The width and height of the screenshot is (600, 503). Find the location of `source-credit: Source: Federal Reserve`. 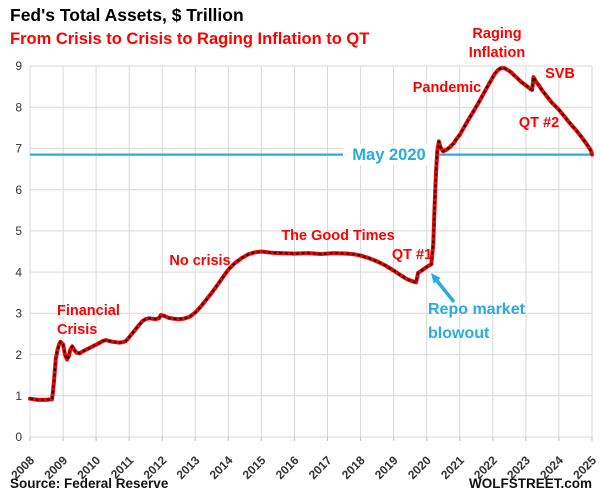

source-credit: Source: Federal Reserve is located at coordinates (89, 483).